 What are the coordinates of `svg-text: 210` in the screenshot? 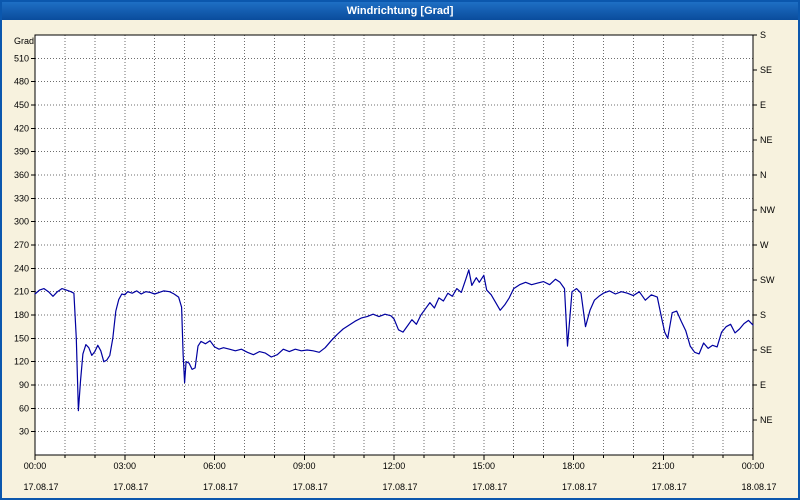 It's located at (21, 292).